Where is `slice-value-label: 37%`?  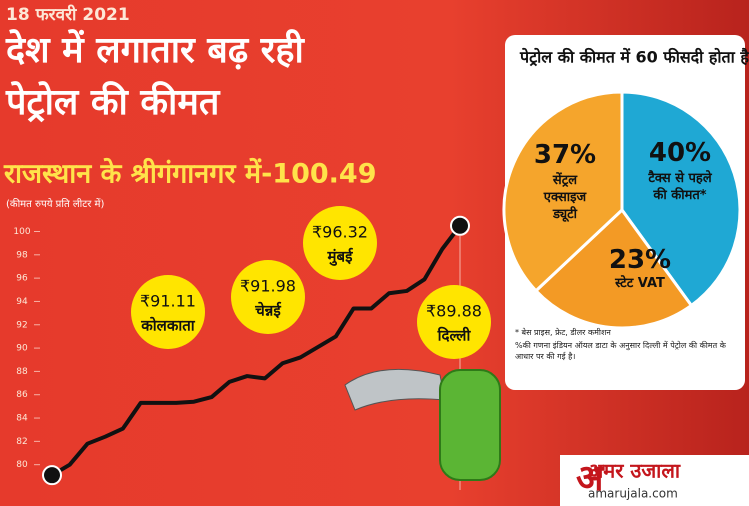
slice-value-label: 37% is located at coordinates (565, 155).